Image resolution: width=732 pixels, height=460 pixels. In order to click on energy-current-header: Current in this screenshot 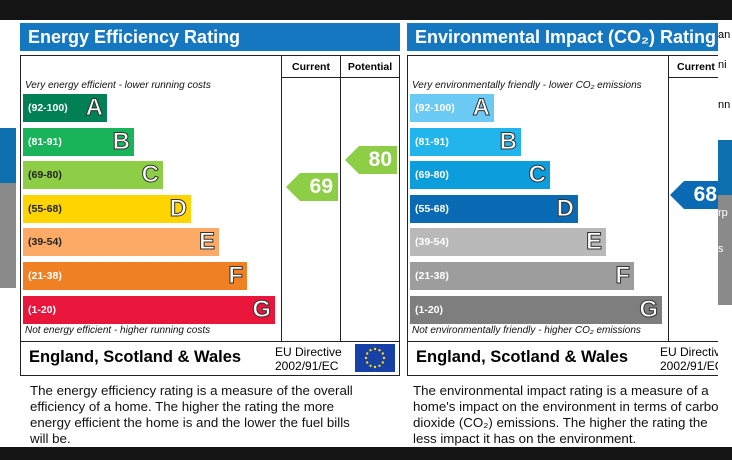, I will do `click(311, 67)`.